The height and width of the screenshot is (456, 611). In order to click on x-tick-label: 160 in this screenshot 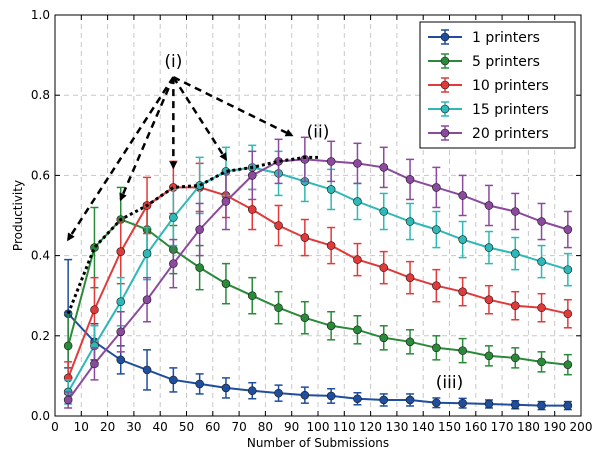, I will do `click(475, 427)`.